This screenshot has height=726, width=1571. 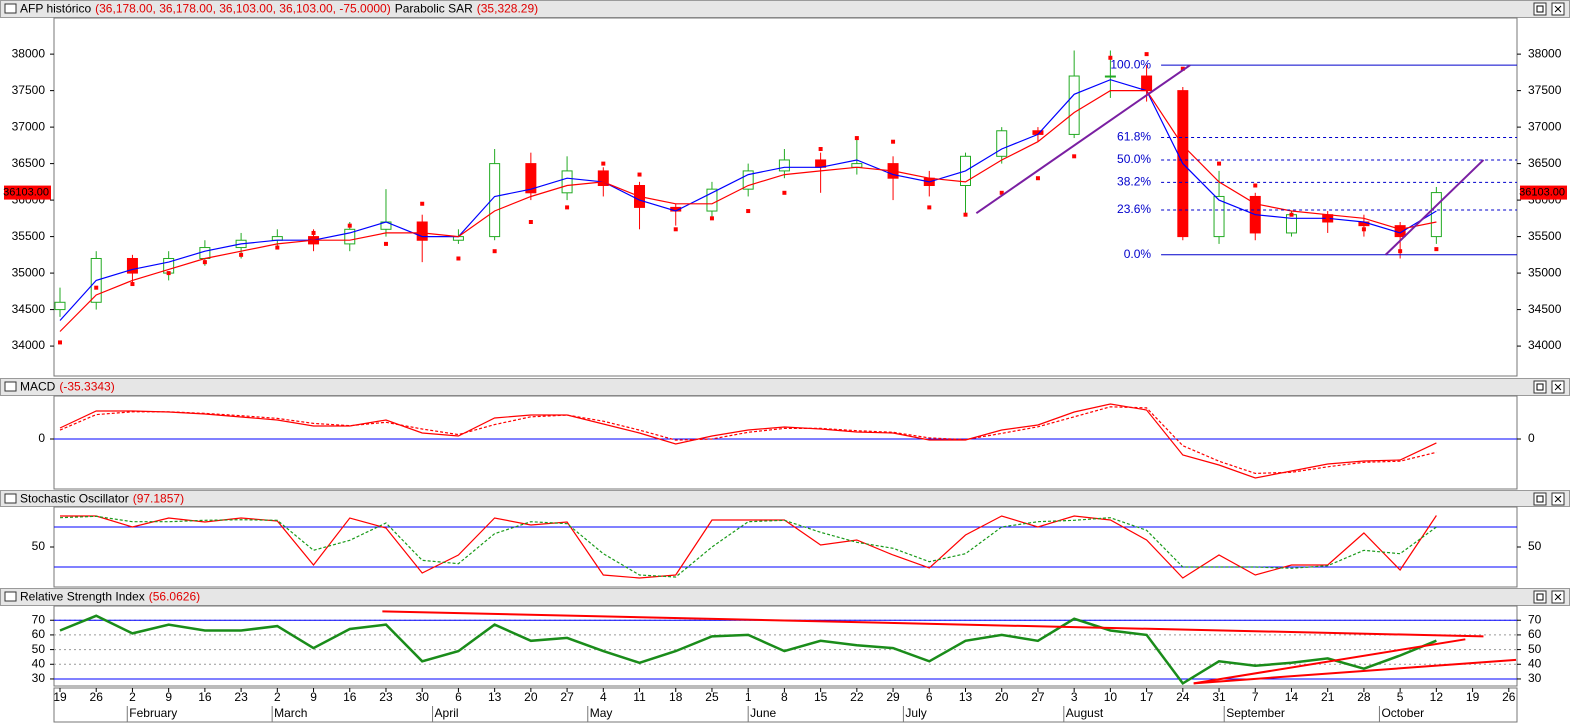 I want to click on x-tick-label: 12, so click(x=1437, y=697).